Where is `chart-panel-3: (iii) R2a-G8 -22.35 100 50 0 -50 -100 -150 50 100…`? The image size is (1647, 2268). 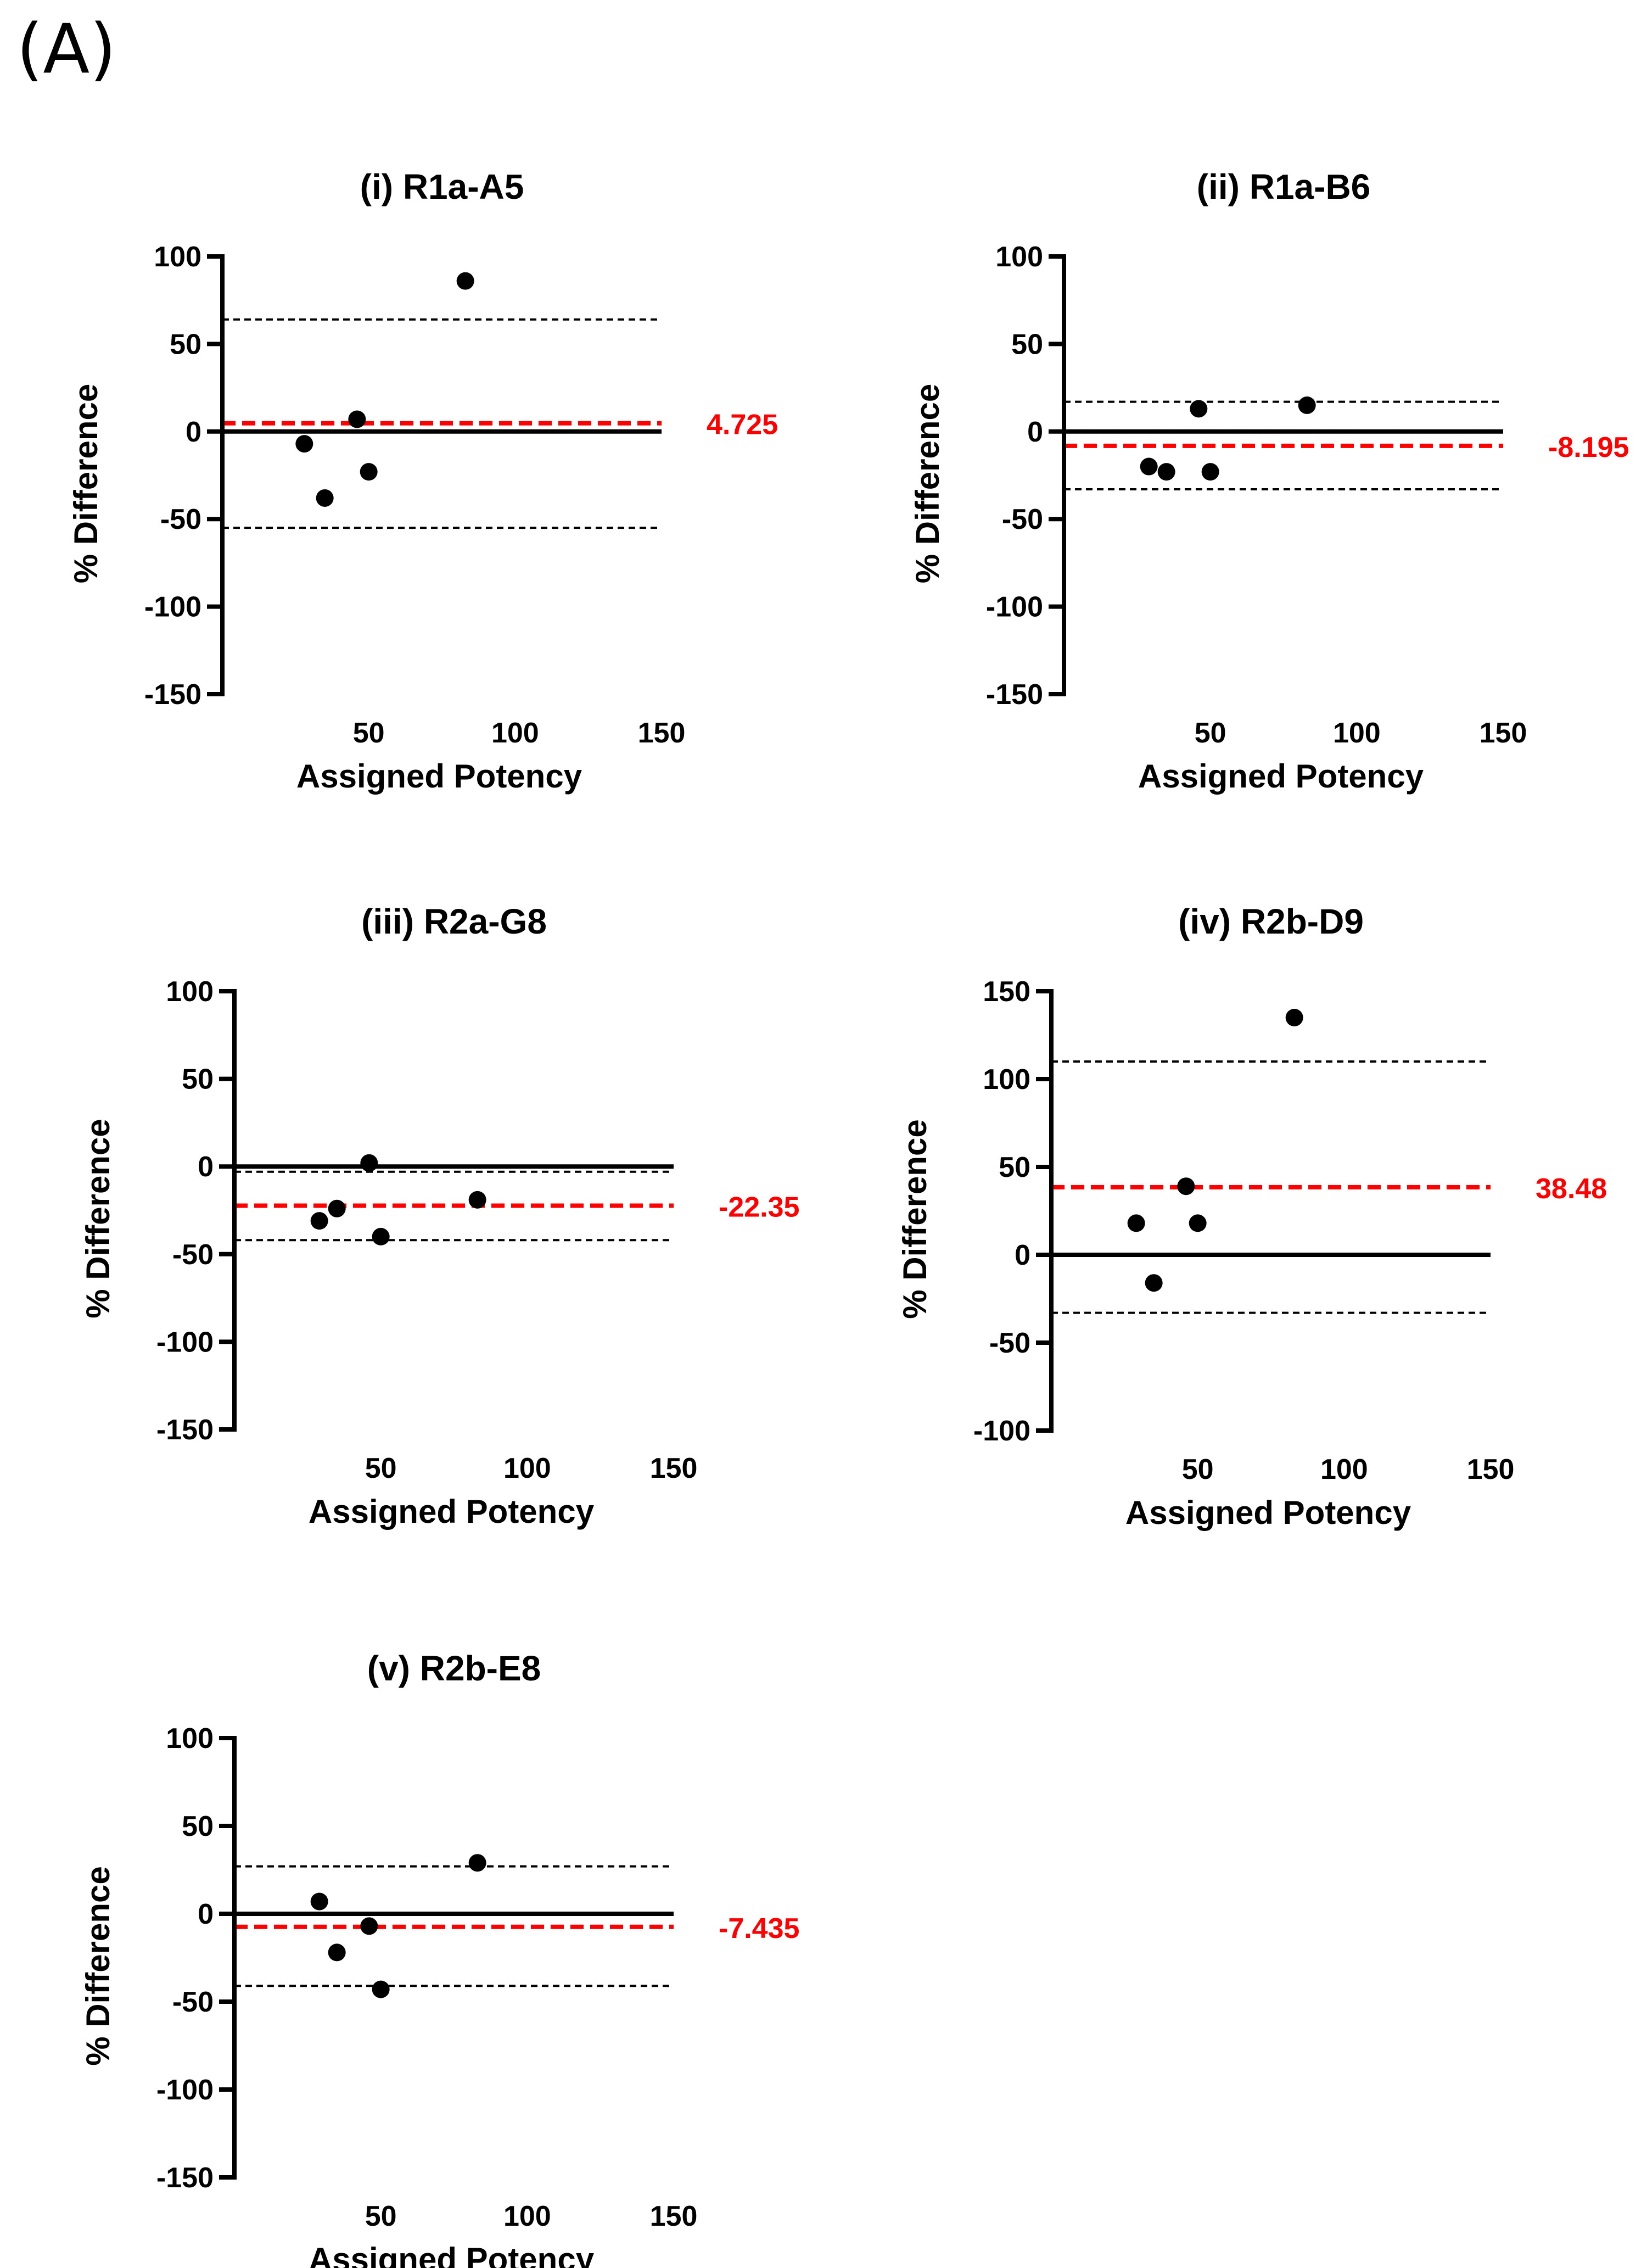
chart-panel-3: (iii) R2a-G8 -22.35 100 50 0 -50 -100 -150 50 100… is located at coordinates (440, 1216).